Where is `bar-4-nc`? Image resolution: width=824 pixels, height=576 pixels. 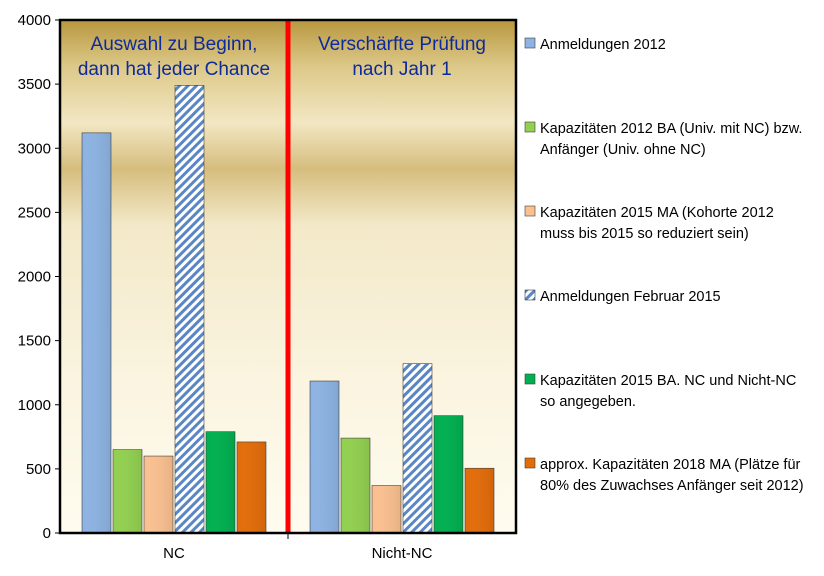 bar-4-nc is located at coordinates (189, 309).